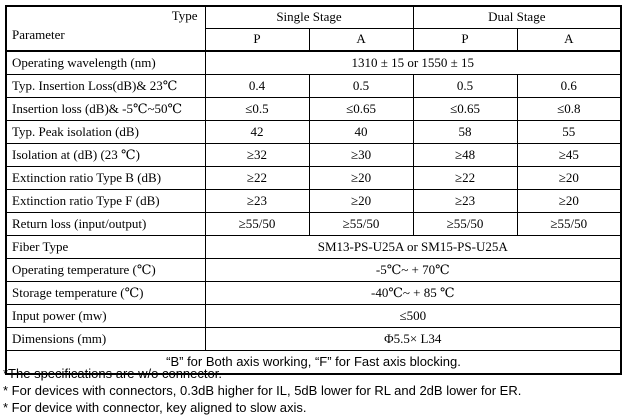 Image resolution: width=625 pixels, height=420 pixels. What do you see at coordinates (38, 34) in the screenshot?
I see `parameter-header-label: Parameter` at bounding box center [38, 34].